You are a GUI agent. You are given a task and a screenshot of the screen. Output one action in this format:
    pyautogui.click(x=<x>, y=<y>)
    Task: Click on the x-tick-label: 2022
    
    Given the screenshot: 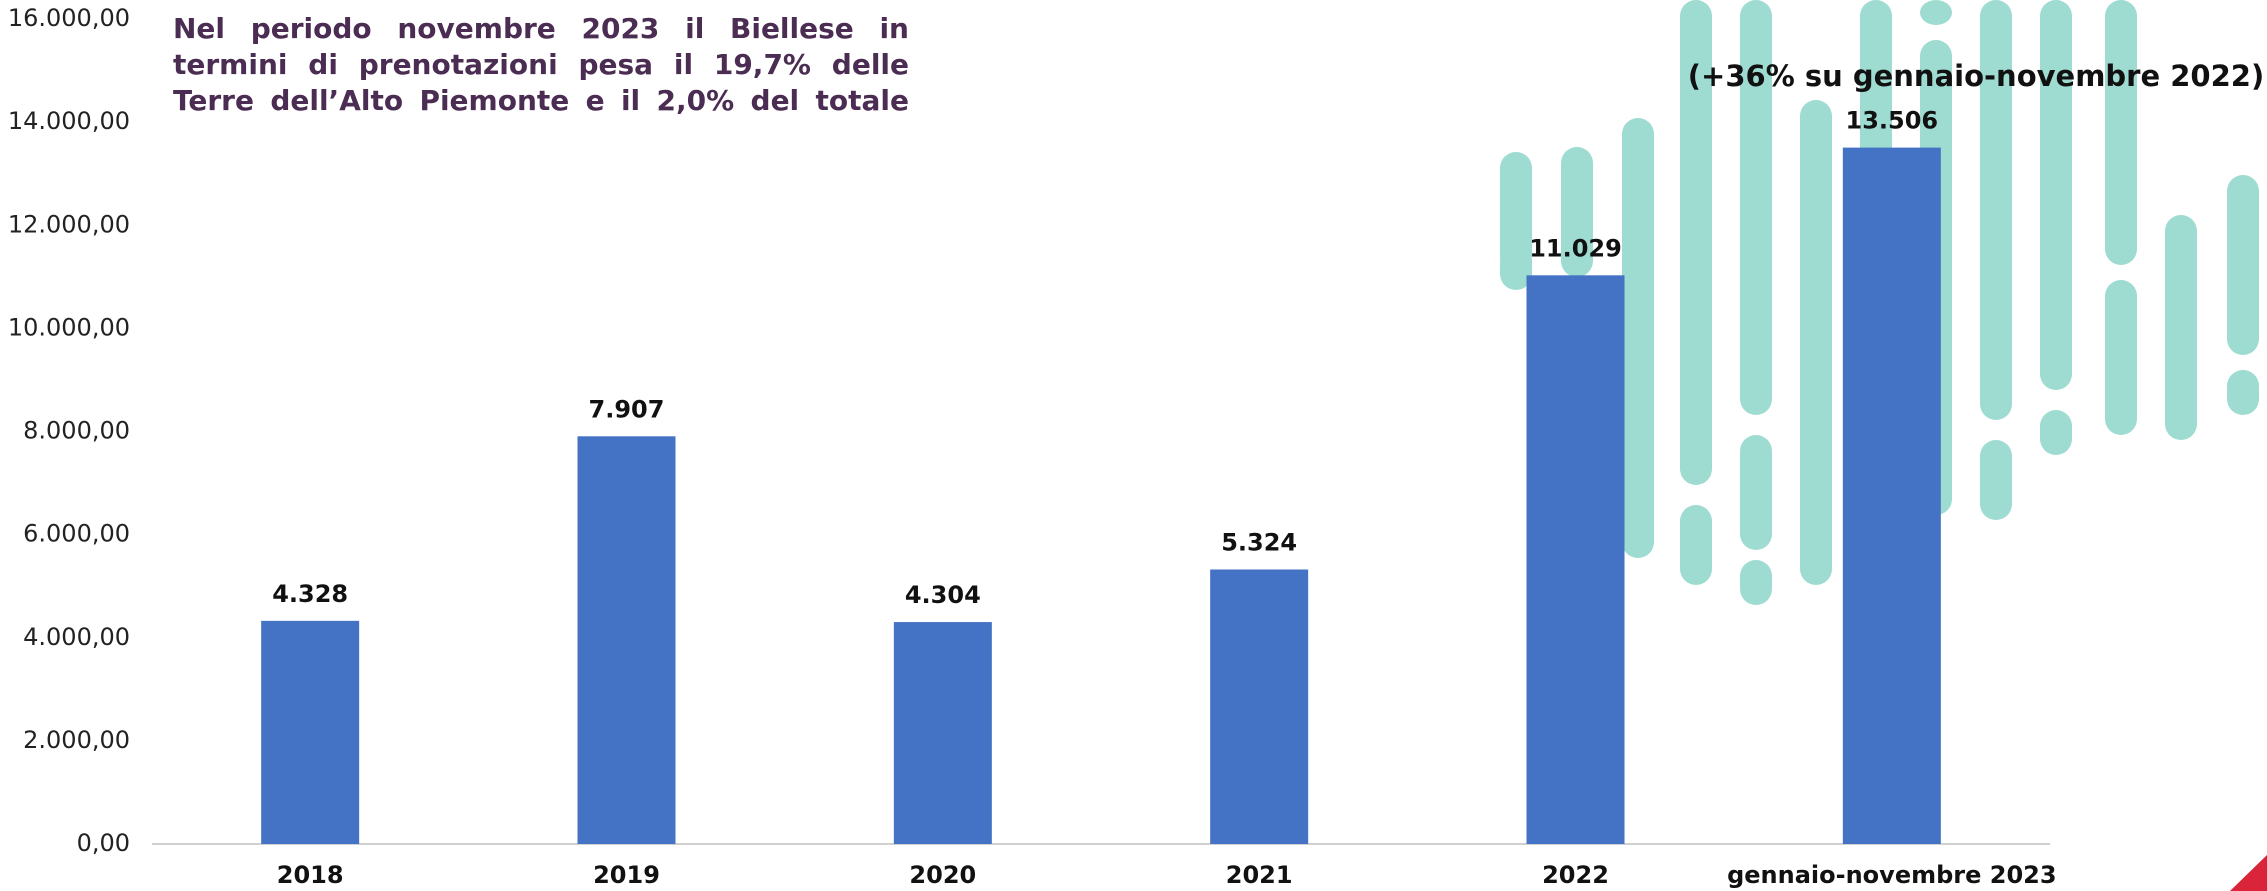 What is the action you would take?
    pyautogui.click(x=1575, y=875)
    